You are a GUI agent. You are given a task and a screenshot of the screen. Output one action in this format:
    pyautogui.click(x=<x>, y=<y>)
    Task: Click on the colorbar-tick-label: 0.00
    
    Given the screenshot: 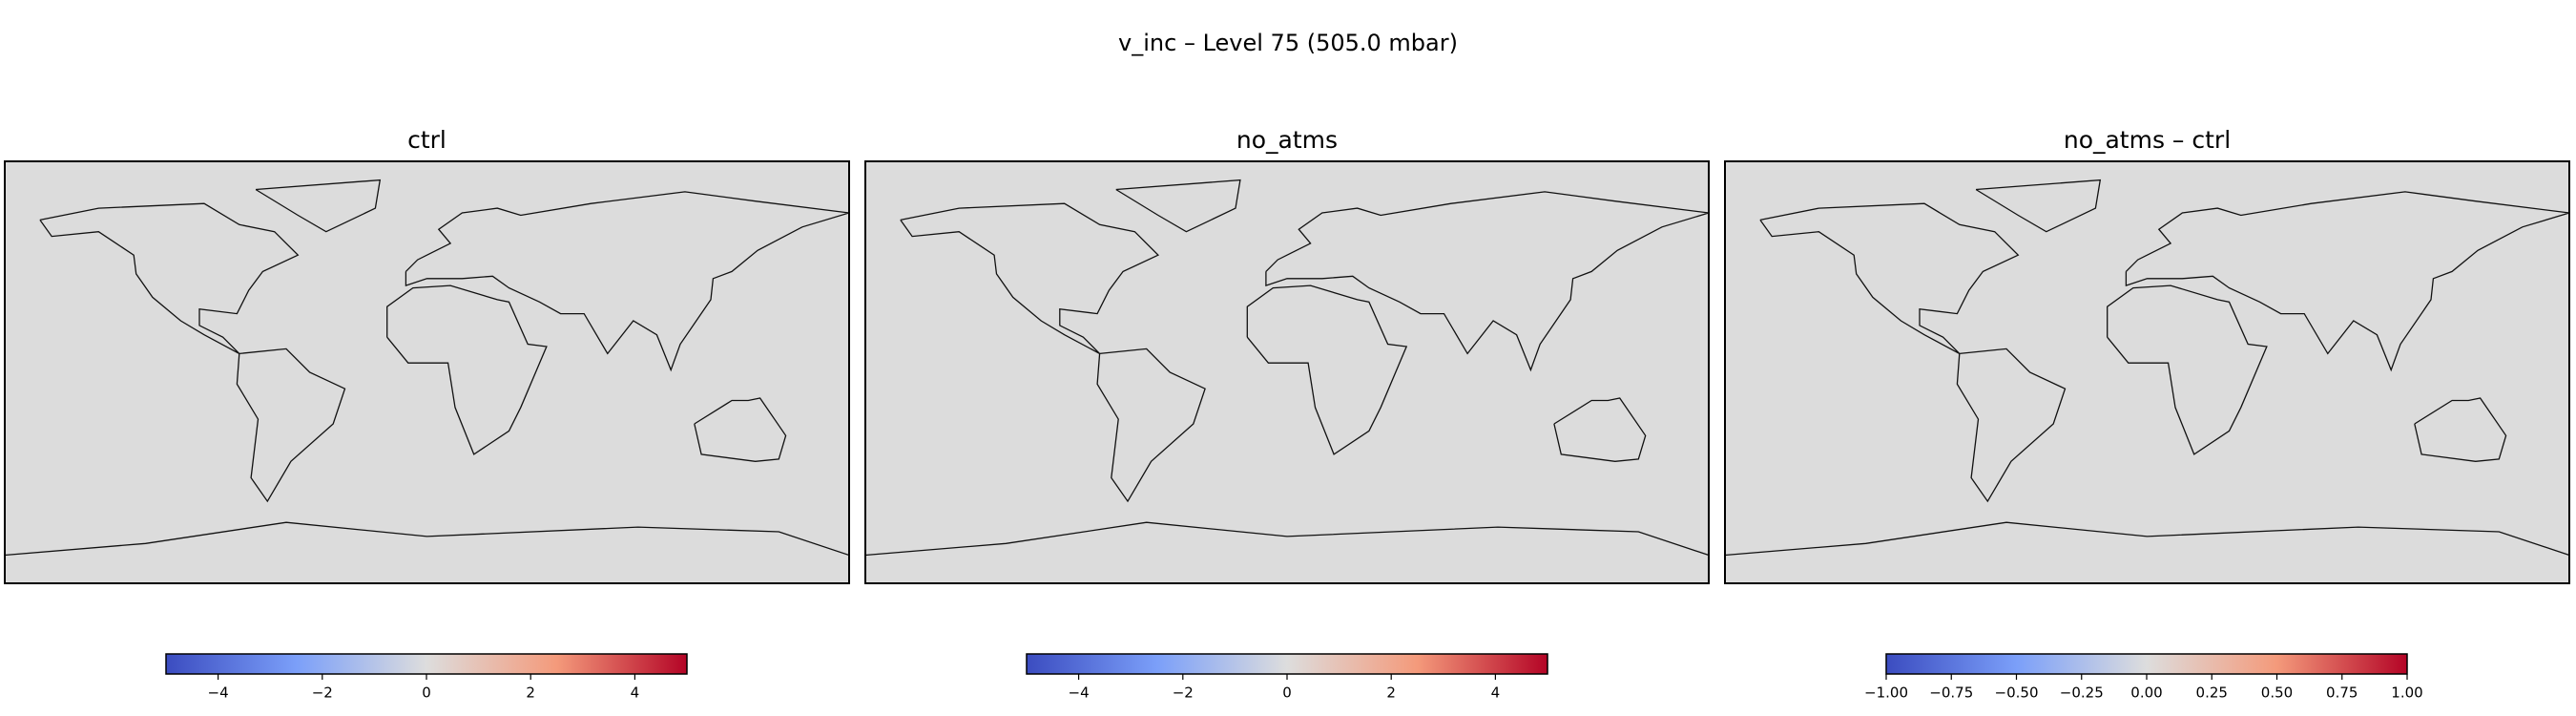 What is the action you would take?
    pyautogui.click(x=2146, y=693)
    